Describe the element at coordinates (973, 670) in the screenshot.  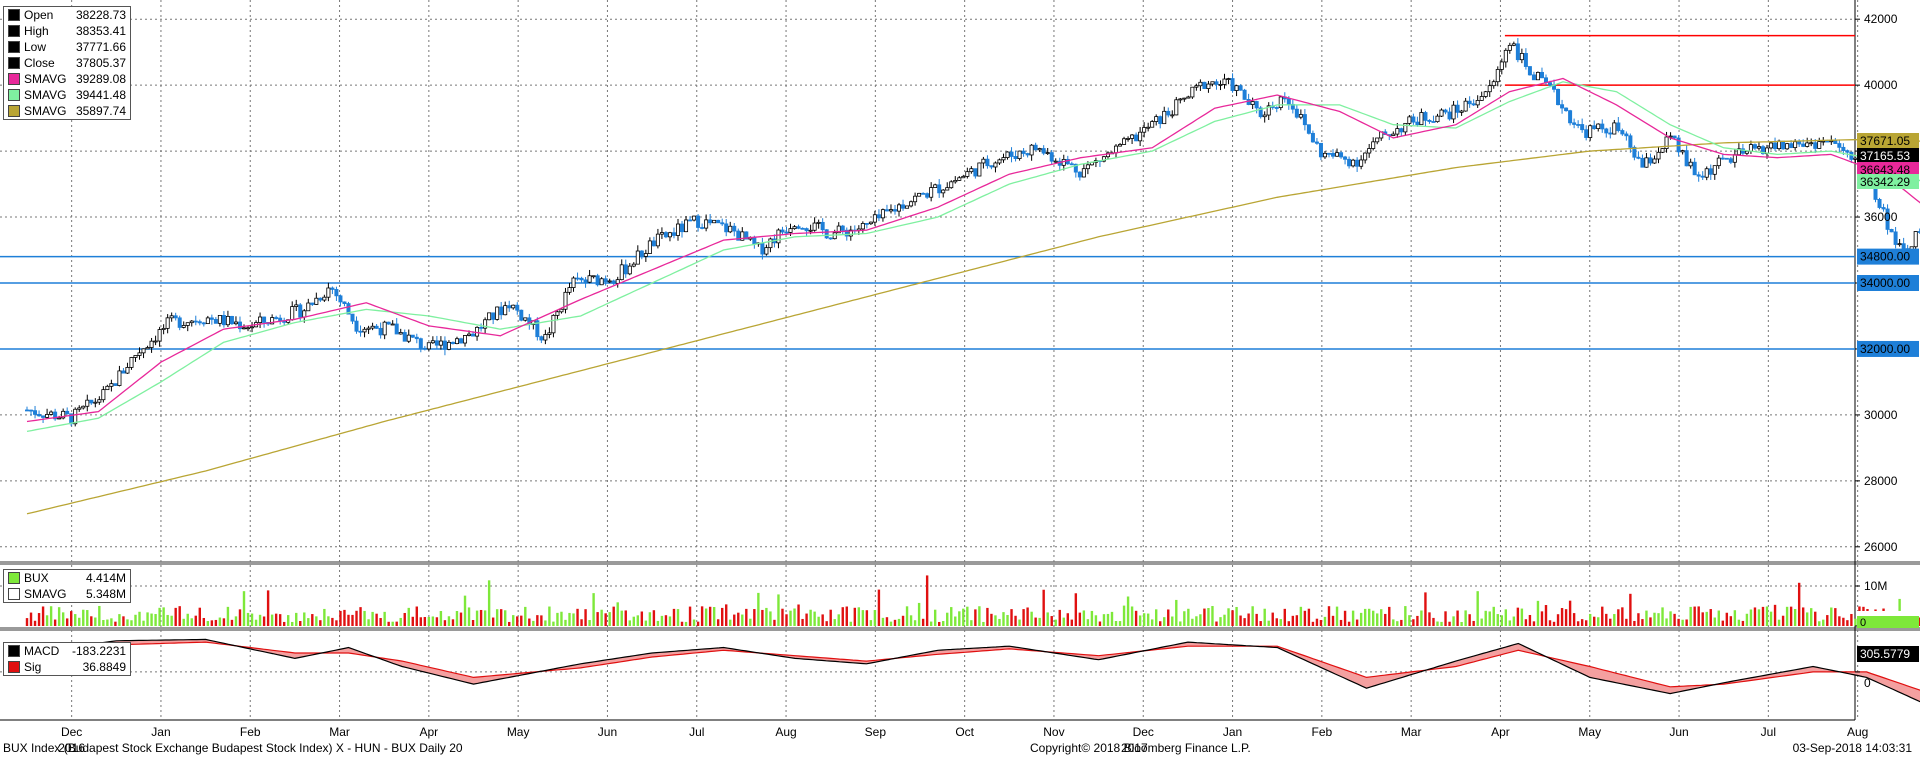
I see `macd-fill` at that location.